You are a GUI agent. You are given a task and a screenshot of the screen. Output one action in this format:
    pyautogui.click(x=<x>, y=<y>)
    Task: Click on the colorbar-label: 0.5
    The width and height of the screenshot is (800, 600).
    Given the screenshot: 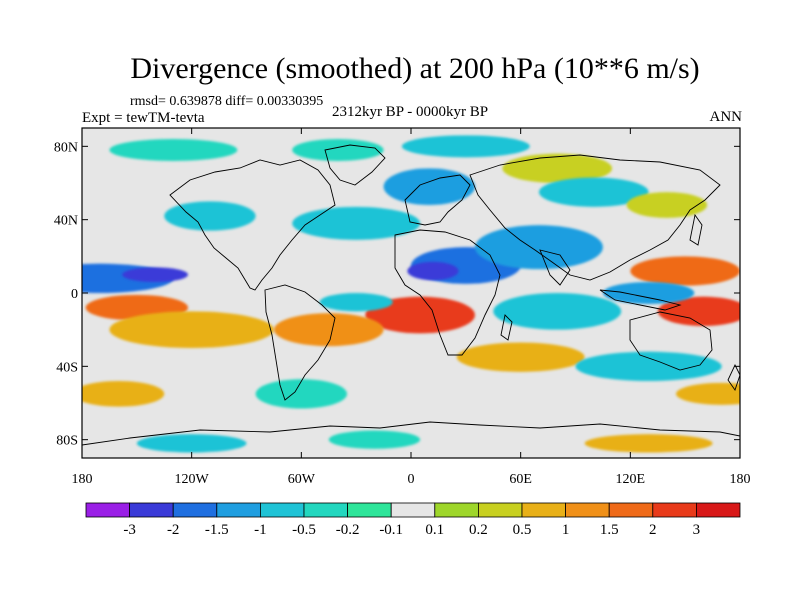 What is the action you would take?
    pyautogui.click(x=522, y=530)
    